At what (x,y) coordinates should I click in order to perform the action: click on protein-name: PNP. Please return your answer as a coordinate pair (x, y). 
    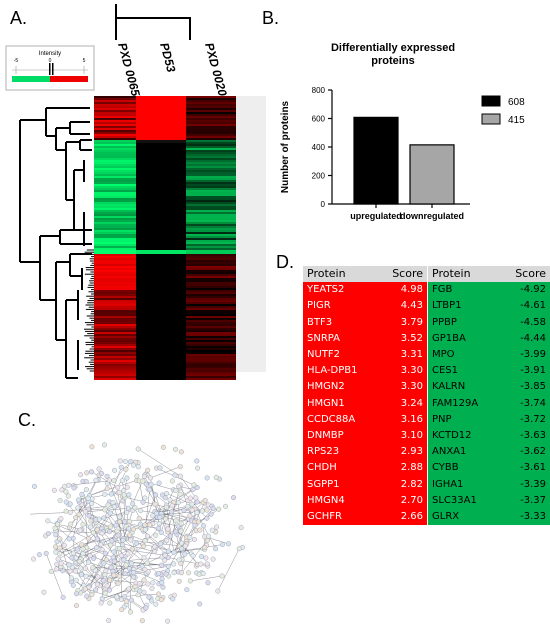
    Looking at the image, I should click on (462, 420).